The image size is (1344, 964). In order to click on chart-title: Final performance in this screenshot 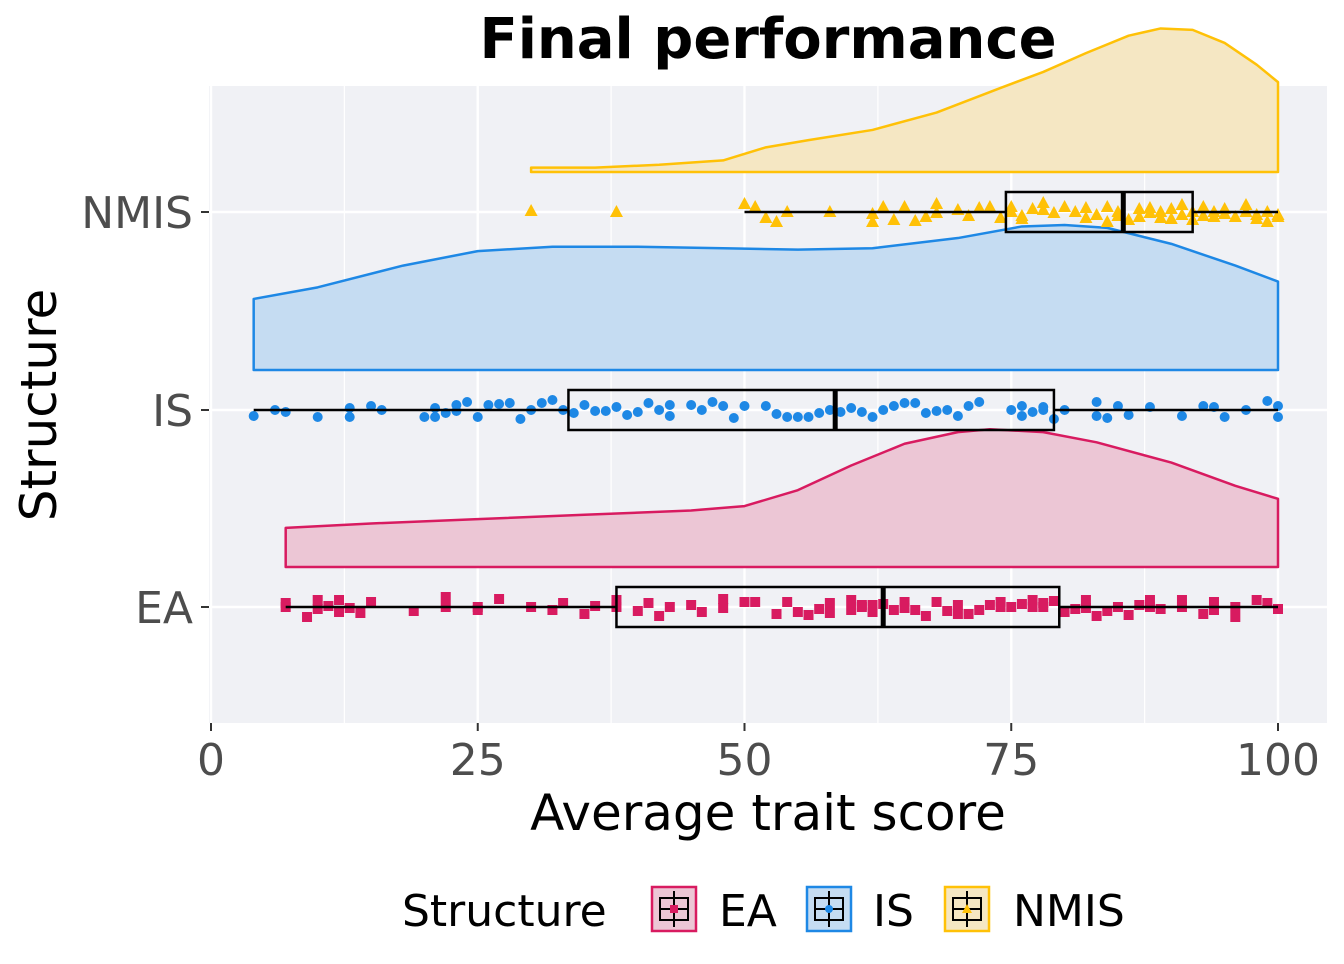, I will do `click(767, 39)`.